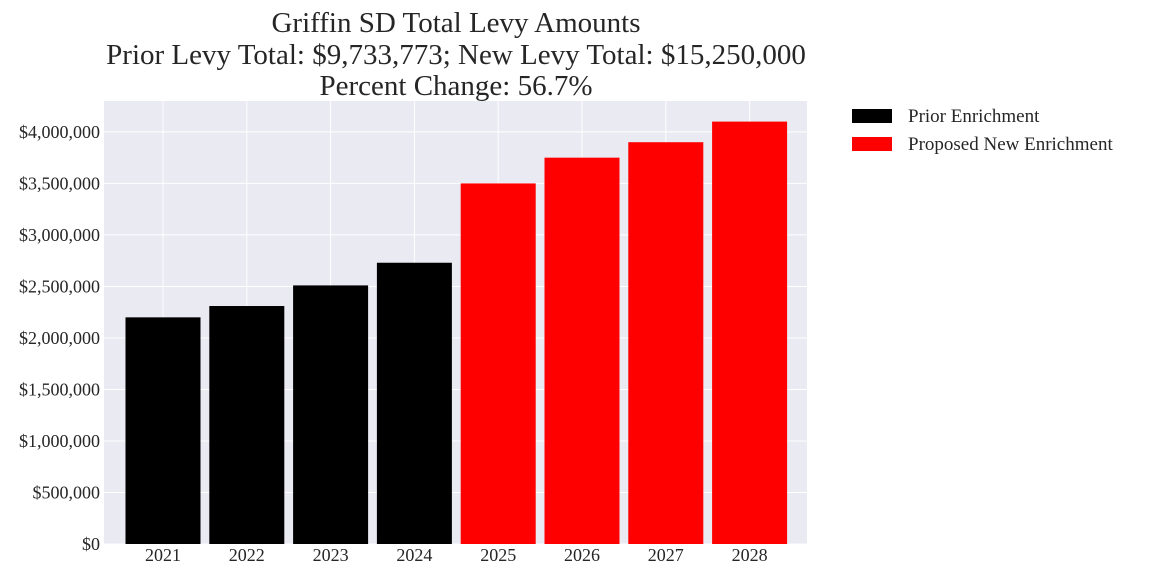 The height and width of the screenshot is (576, 1152). I want to click on y-tick-label: $3,500,000, so click(59, 183).